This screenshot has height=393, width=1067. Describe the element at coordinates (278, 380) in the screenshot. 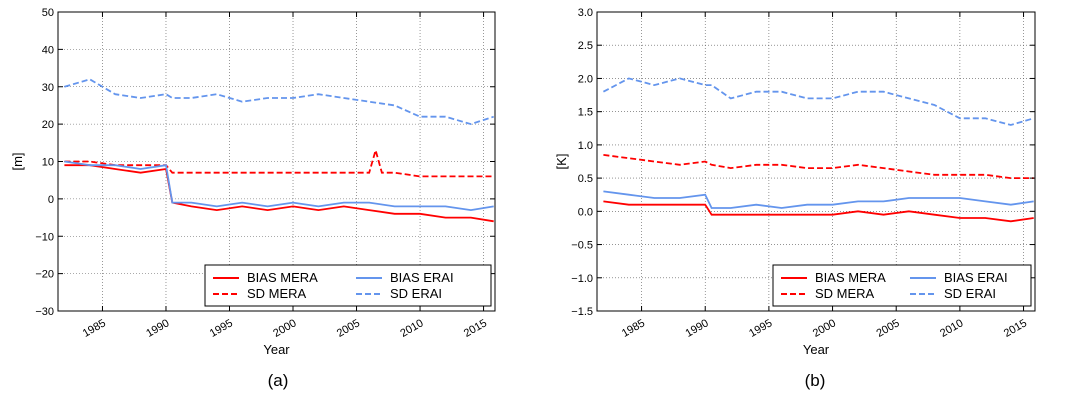

I see `panel-label: (a)` at that location.